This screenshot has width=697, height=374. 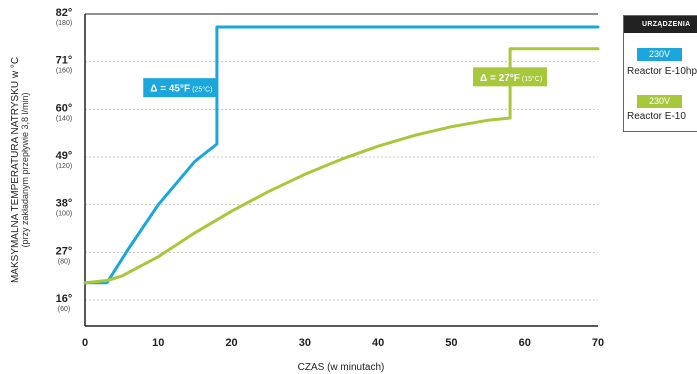 What do you see at coordinates (343, 343) in the screenshot?
I see `x-axis-ticks: 0 10 20 30 40 50 60 70` at bounding box center [343, 343].